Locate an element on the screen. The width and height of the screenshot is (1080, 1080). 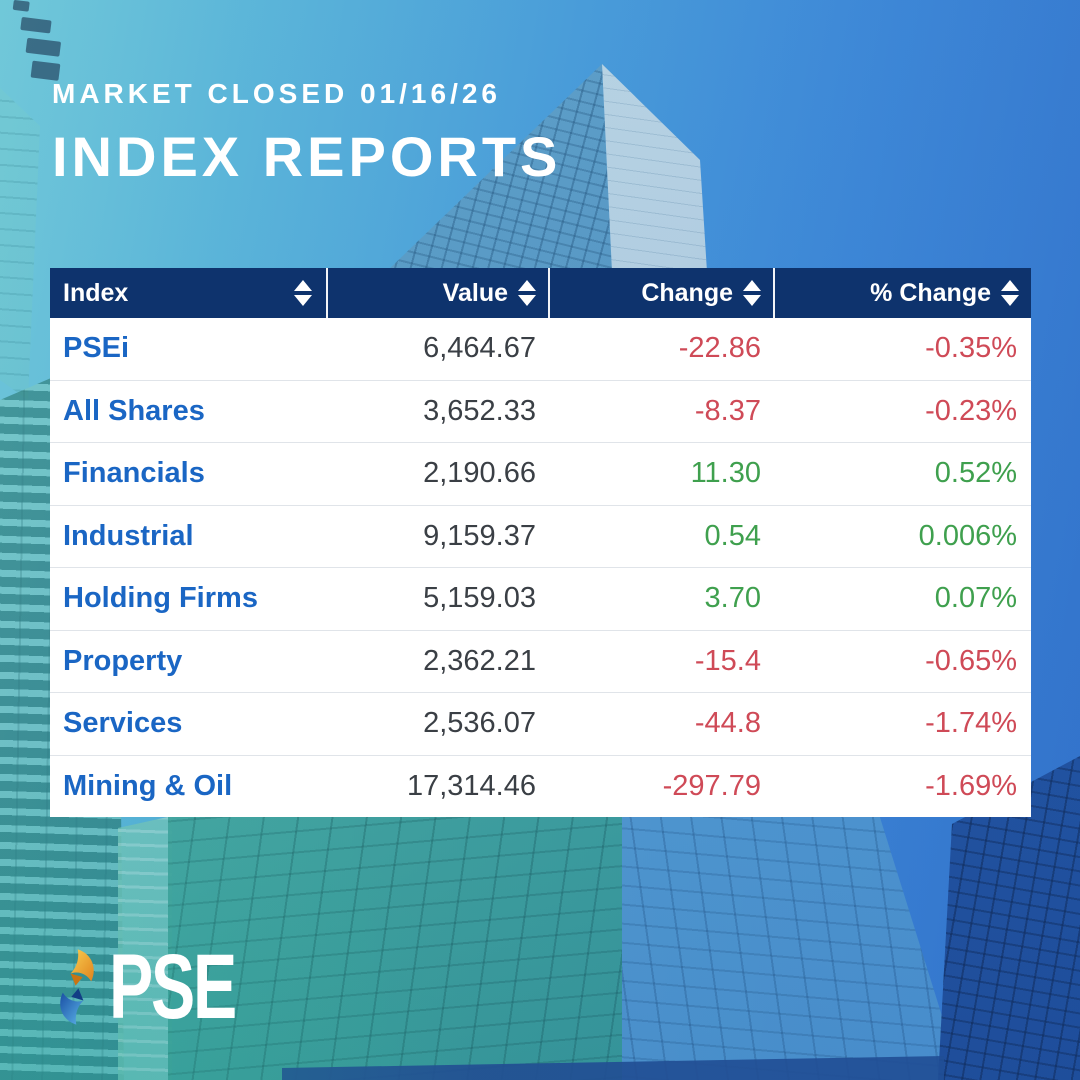
change-cell: -44.8 is located at coordinates (727, 723).